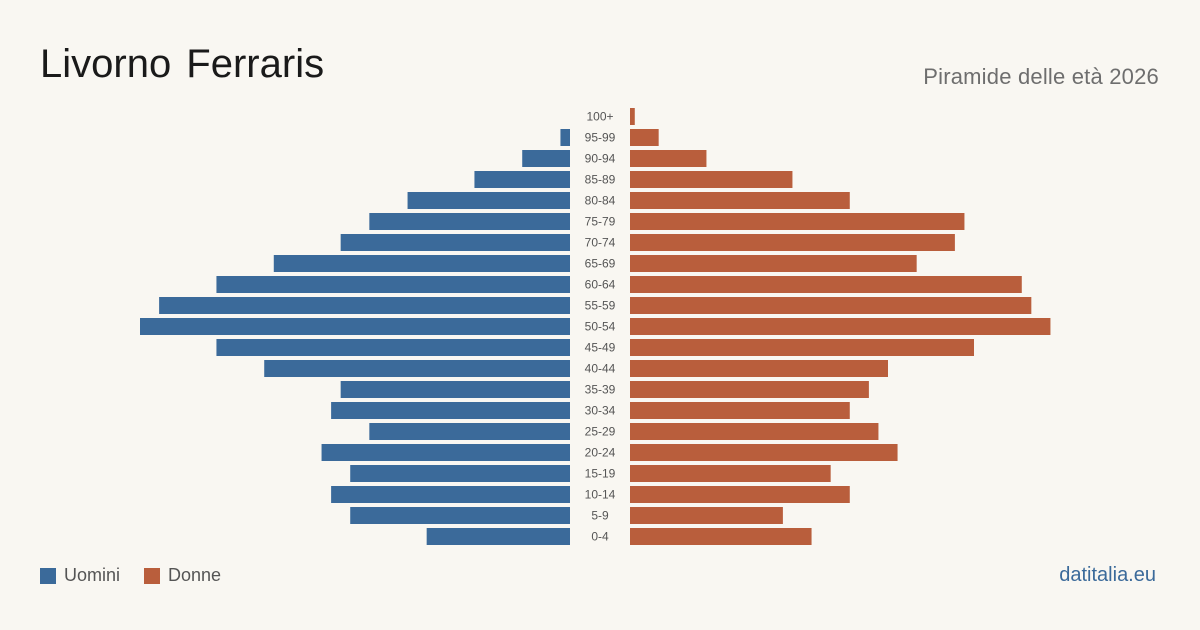  What do you see at coordinates (600, 432) in the screenshot?
I see `age-label-25-29: 25-29` at bounding box center [600, 432].